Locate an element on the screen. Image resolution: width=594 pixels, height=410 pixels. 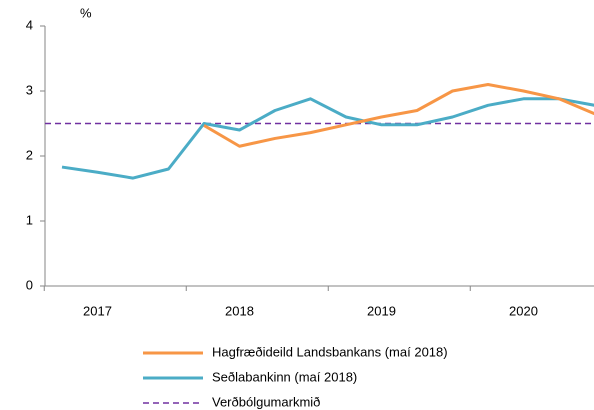
legend-label: Verðbólgumarkmið is located at coordinates (266, 401).